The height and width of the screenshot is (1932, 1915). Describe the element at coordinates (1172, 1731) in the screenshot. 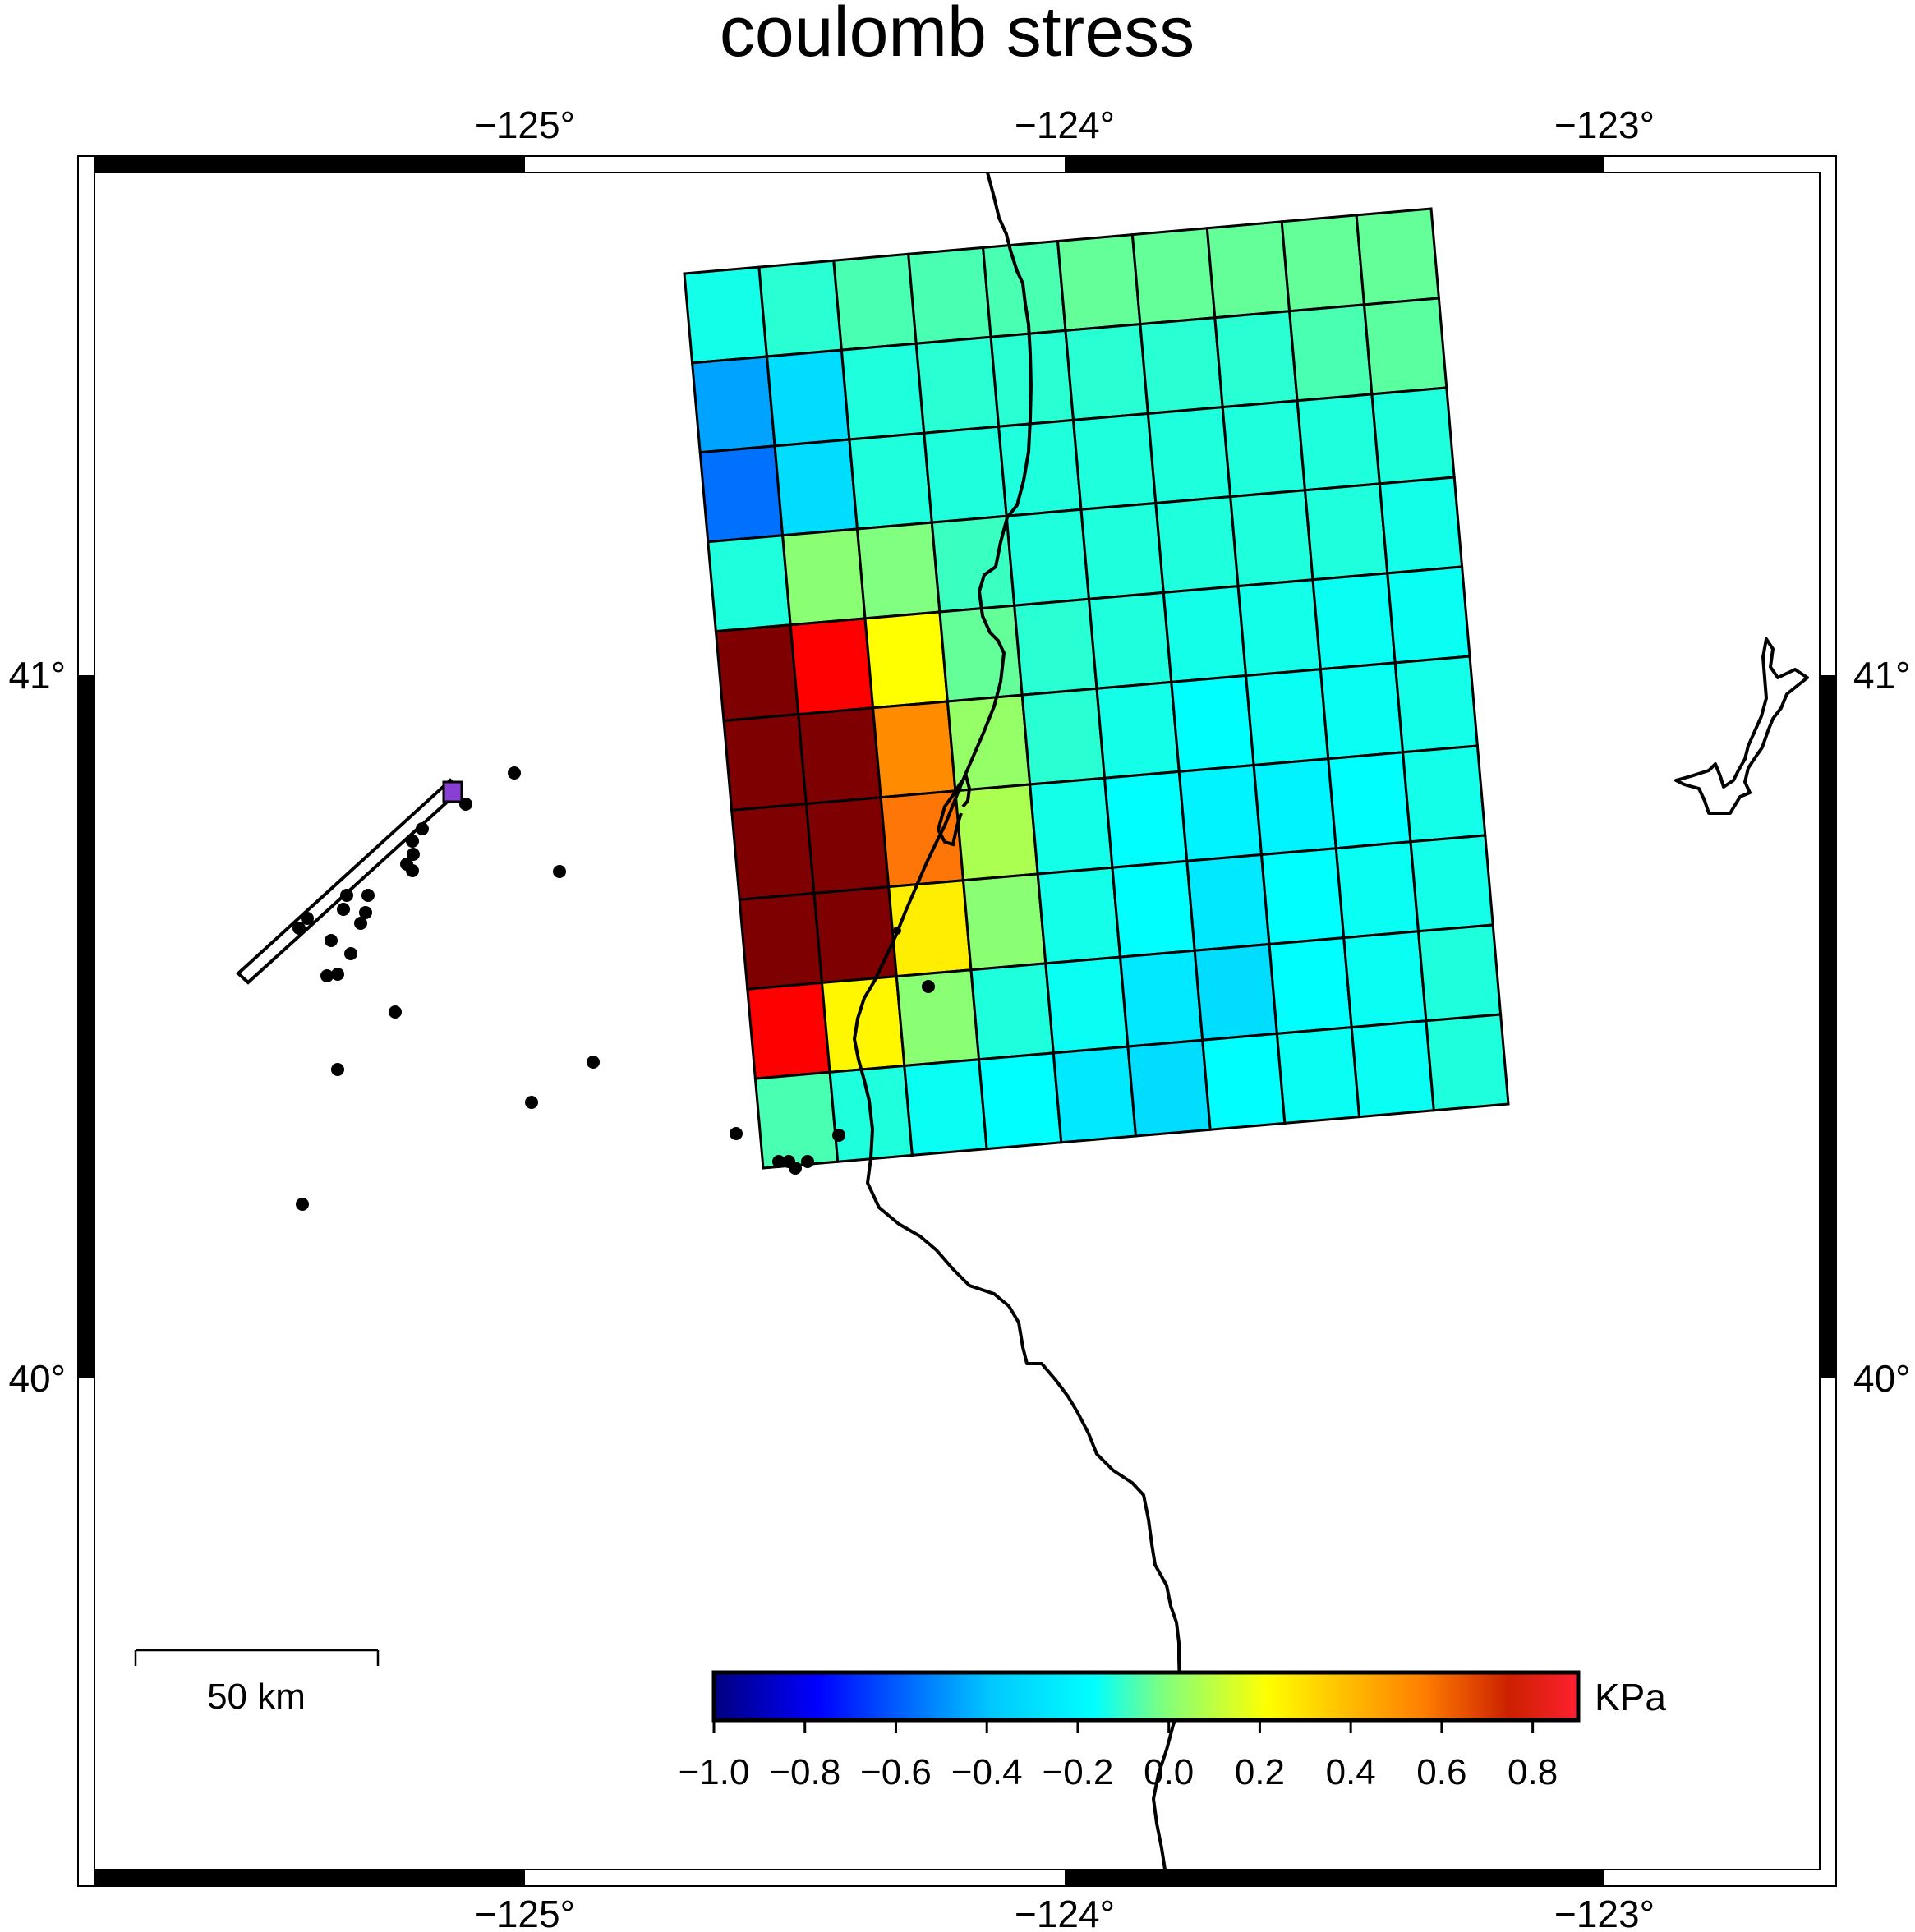

I see `colorbar: KPa −1.0 −0.8 −0.6 −0.4 −0.2 0.0 0.2 0.4 0.6 0.8` at that location.